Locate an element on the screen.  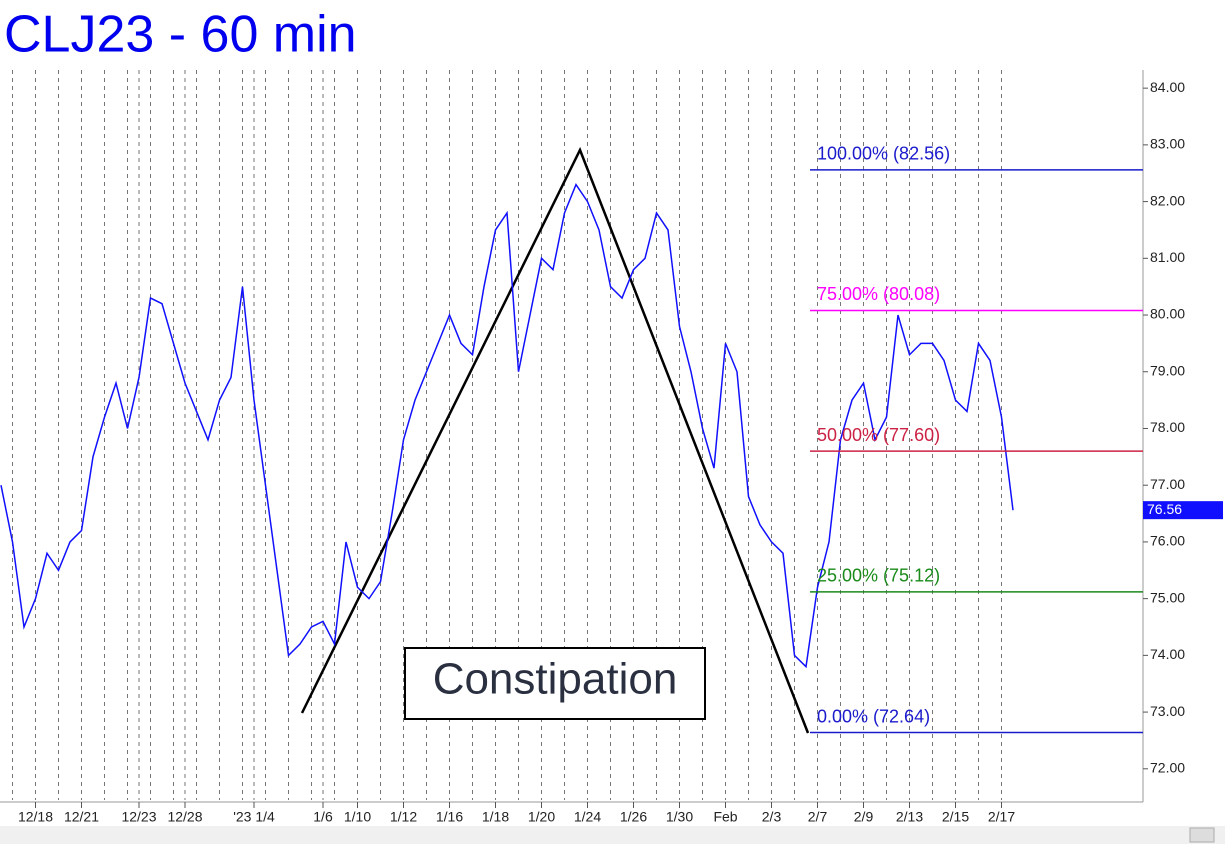
annotation: Constipation is located at coordinates (555, 679).